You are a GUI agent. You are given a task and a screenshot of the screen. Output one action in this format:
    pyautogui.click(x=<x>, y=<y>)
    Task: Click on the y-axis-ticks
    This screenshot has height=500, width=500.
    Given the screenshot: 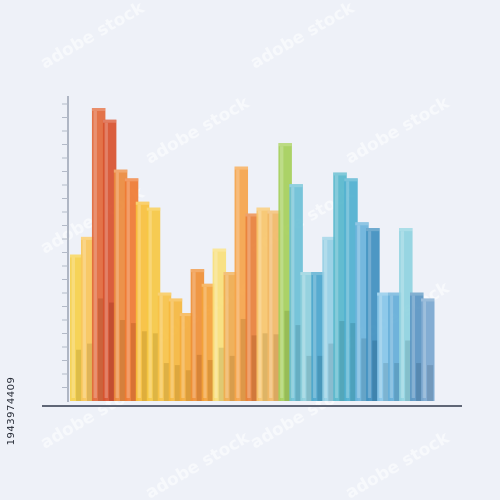 What is the action you would take?
    pyautogui.click(x=65, y=245)
    